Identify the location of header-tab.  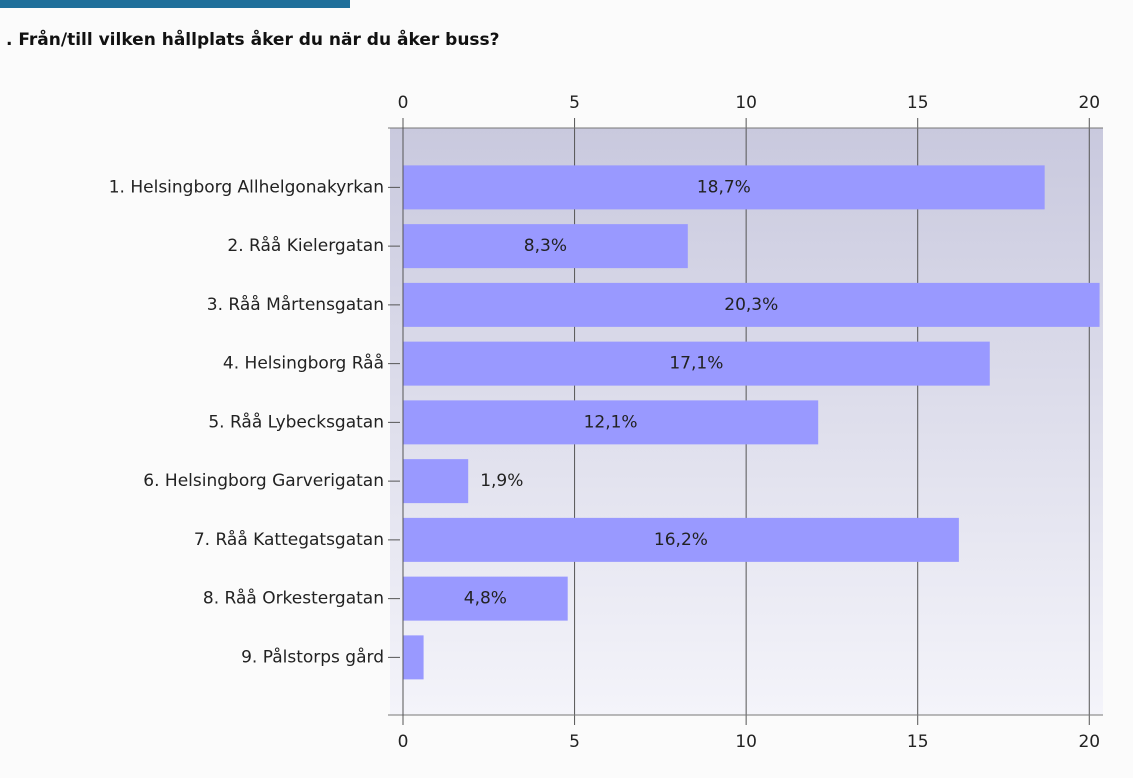
(175, 4).